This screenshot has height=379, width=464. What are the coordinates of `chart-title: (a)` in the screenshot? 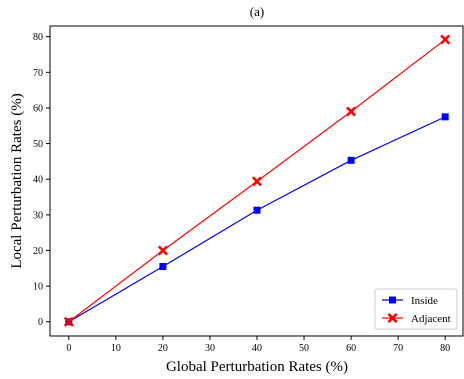 It's located at (257, 11).